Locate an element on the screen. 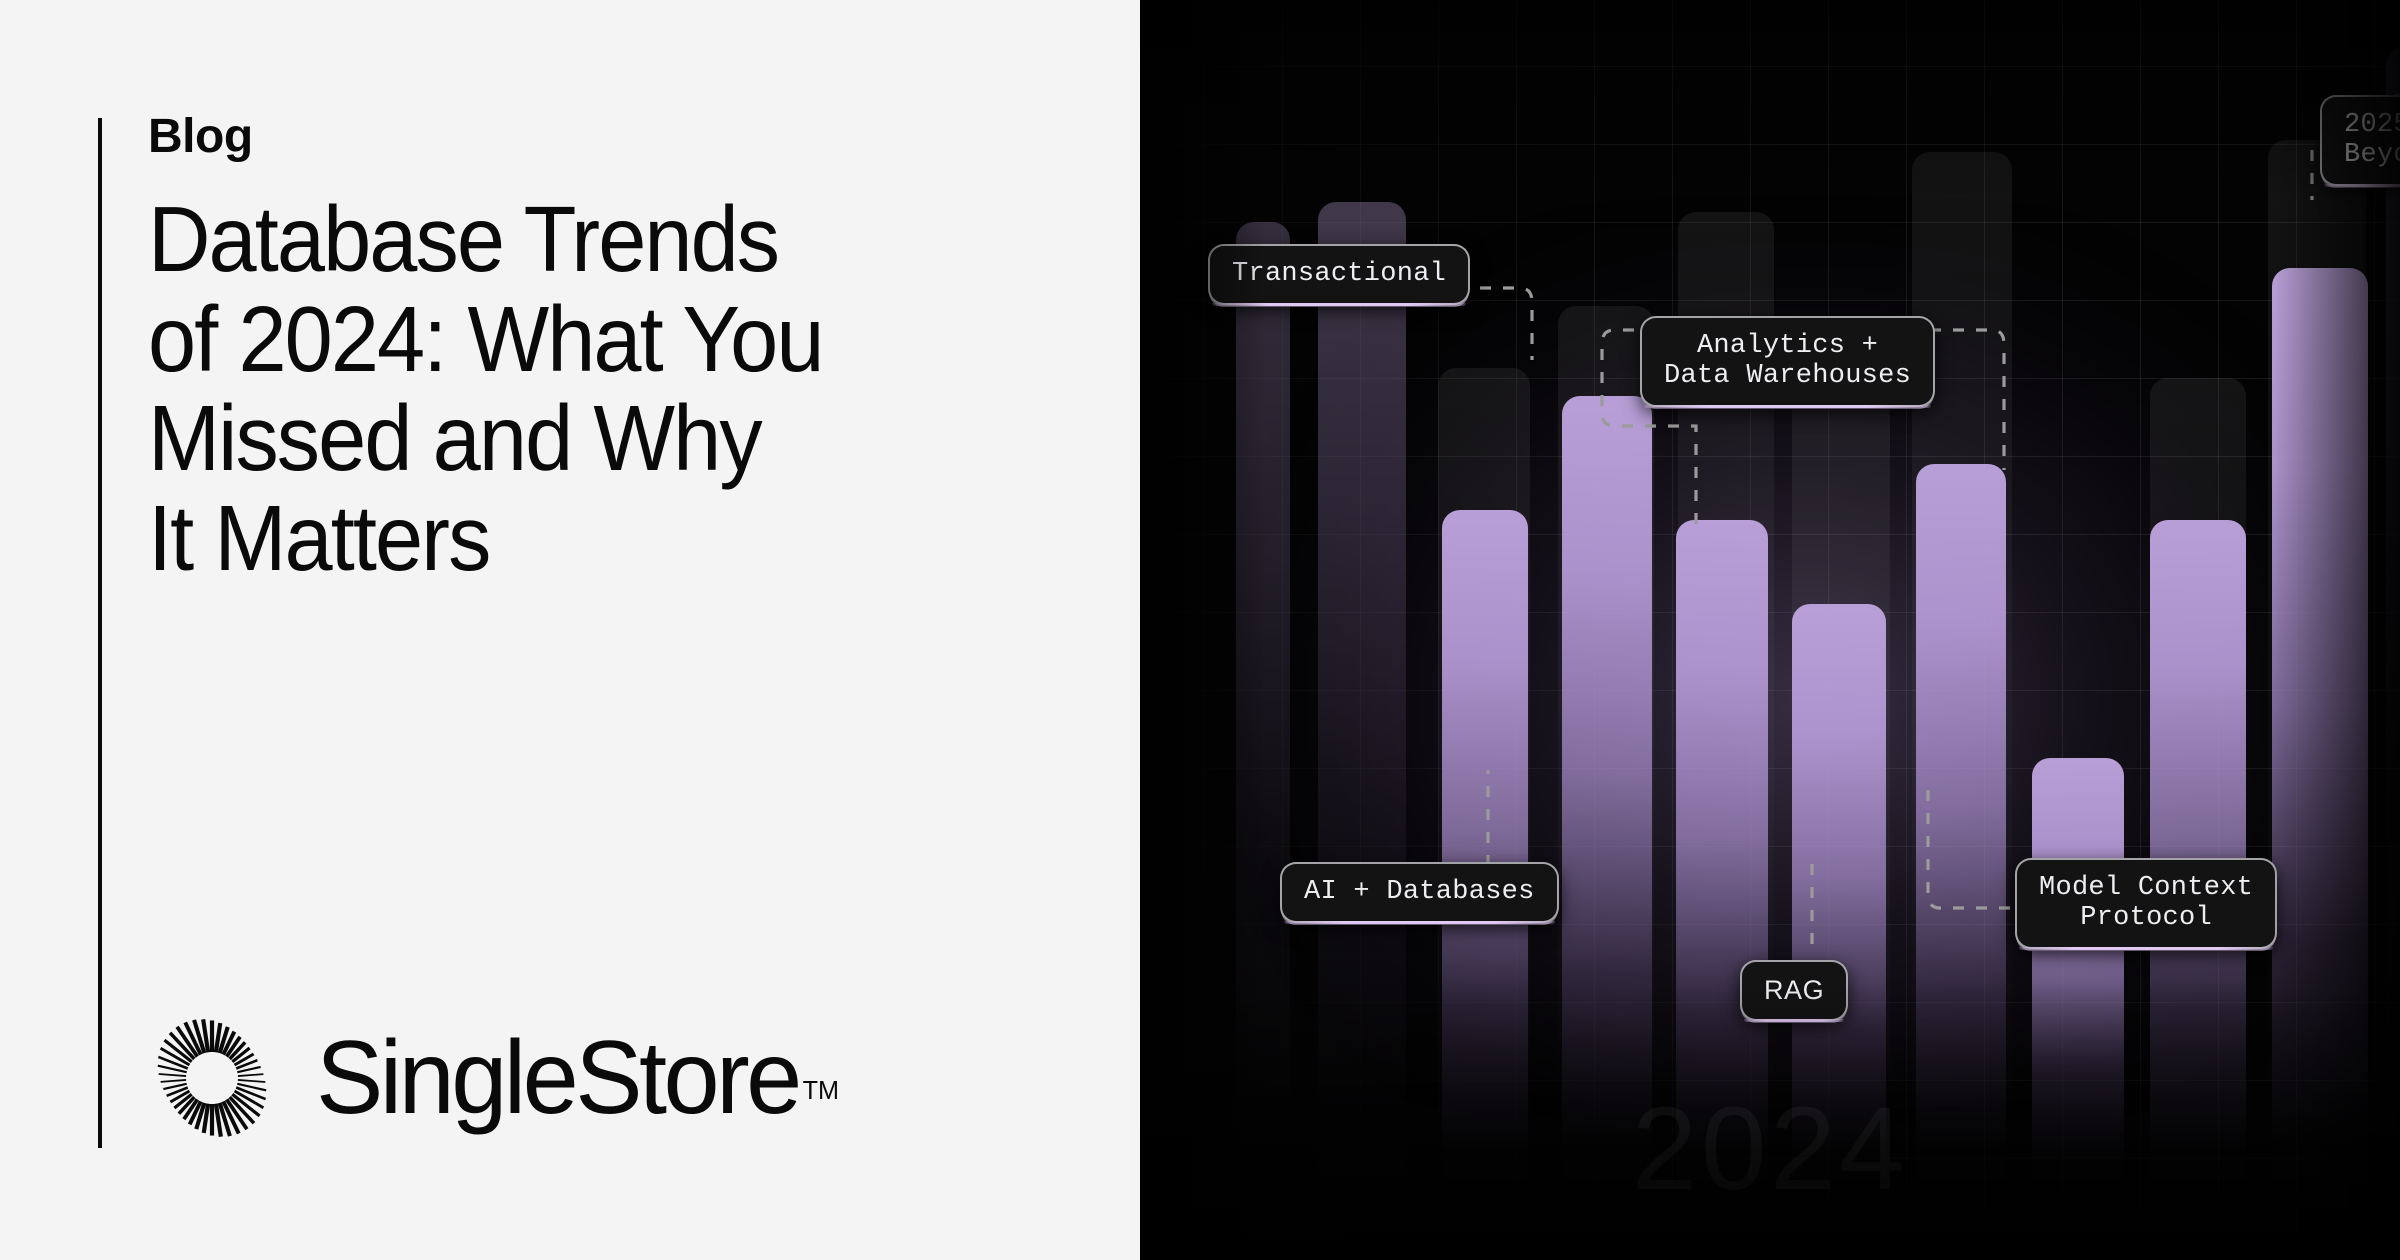 Image resolution: width=2400 pixels, height=1260 pixels. watermark-year: 2024 is located at coordinates (1770, 1149).